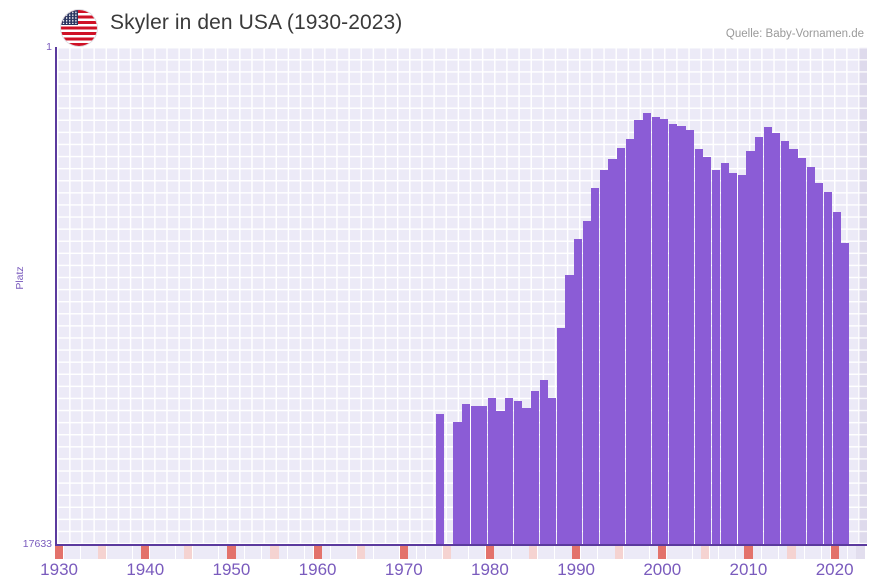 This screenshot has height=587, width=873. I want to click on source-label: Quelle: Baby-Vornamen.de, so click(794, 34).